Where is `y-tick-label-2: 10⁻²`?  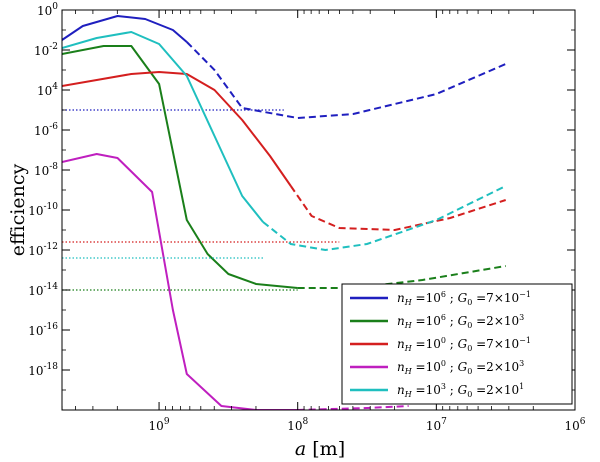 y-tick-label-2: 10⁻² is located at coordinates (46, 50).